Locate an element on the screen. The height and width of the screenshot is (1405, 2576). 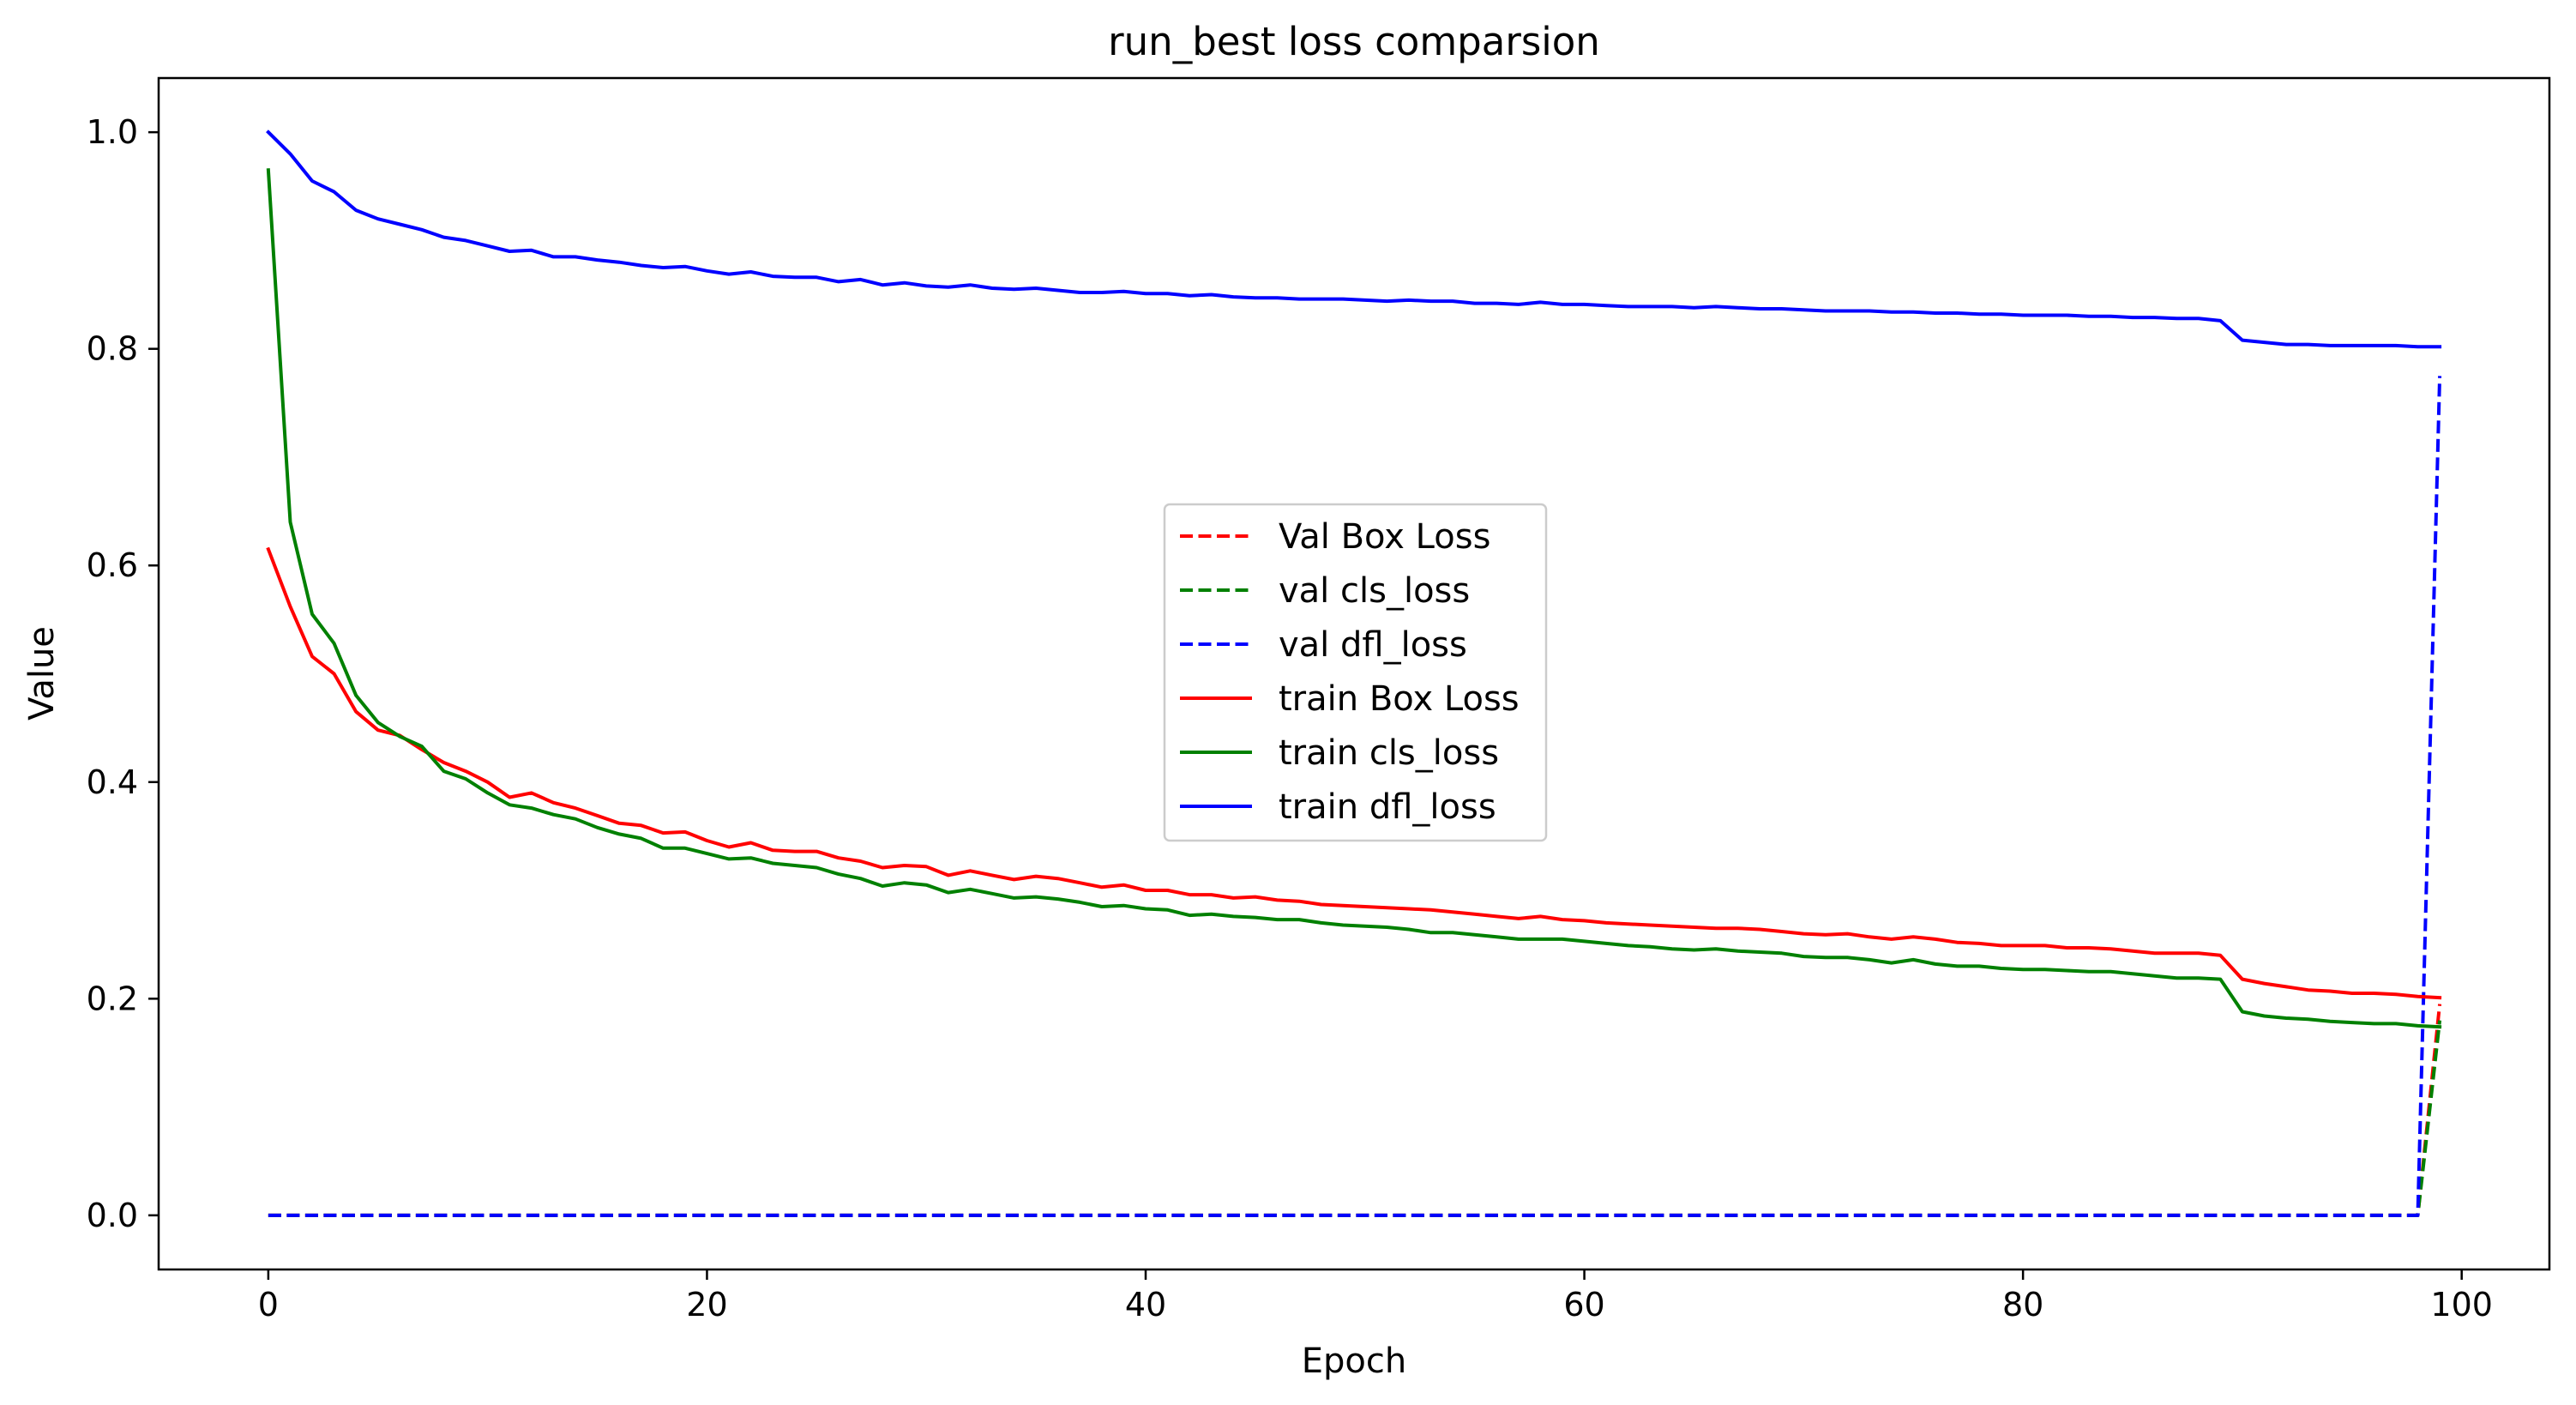
legend-box is located at coordinates (1355, 672).